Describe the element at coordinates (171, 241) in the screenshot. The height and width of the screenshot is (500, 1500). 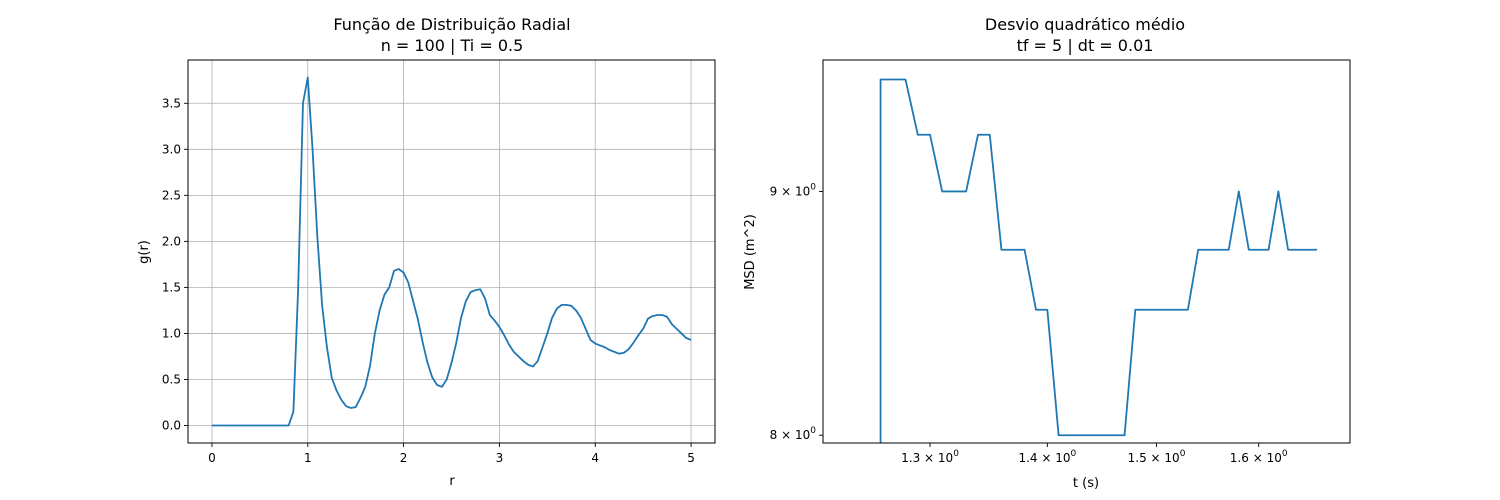
I see `y-tick-label: 2.0` at that location.